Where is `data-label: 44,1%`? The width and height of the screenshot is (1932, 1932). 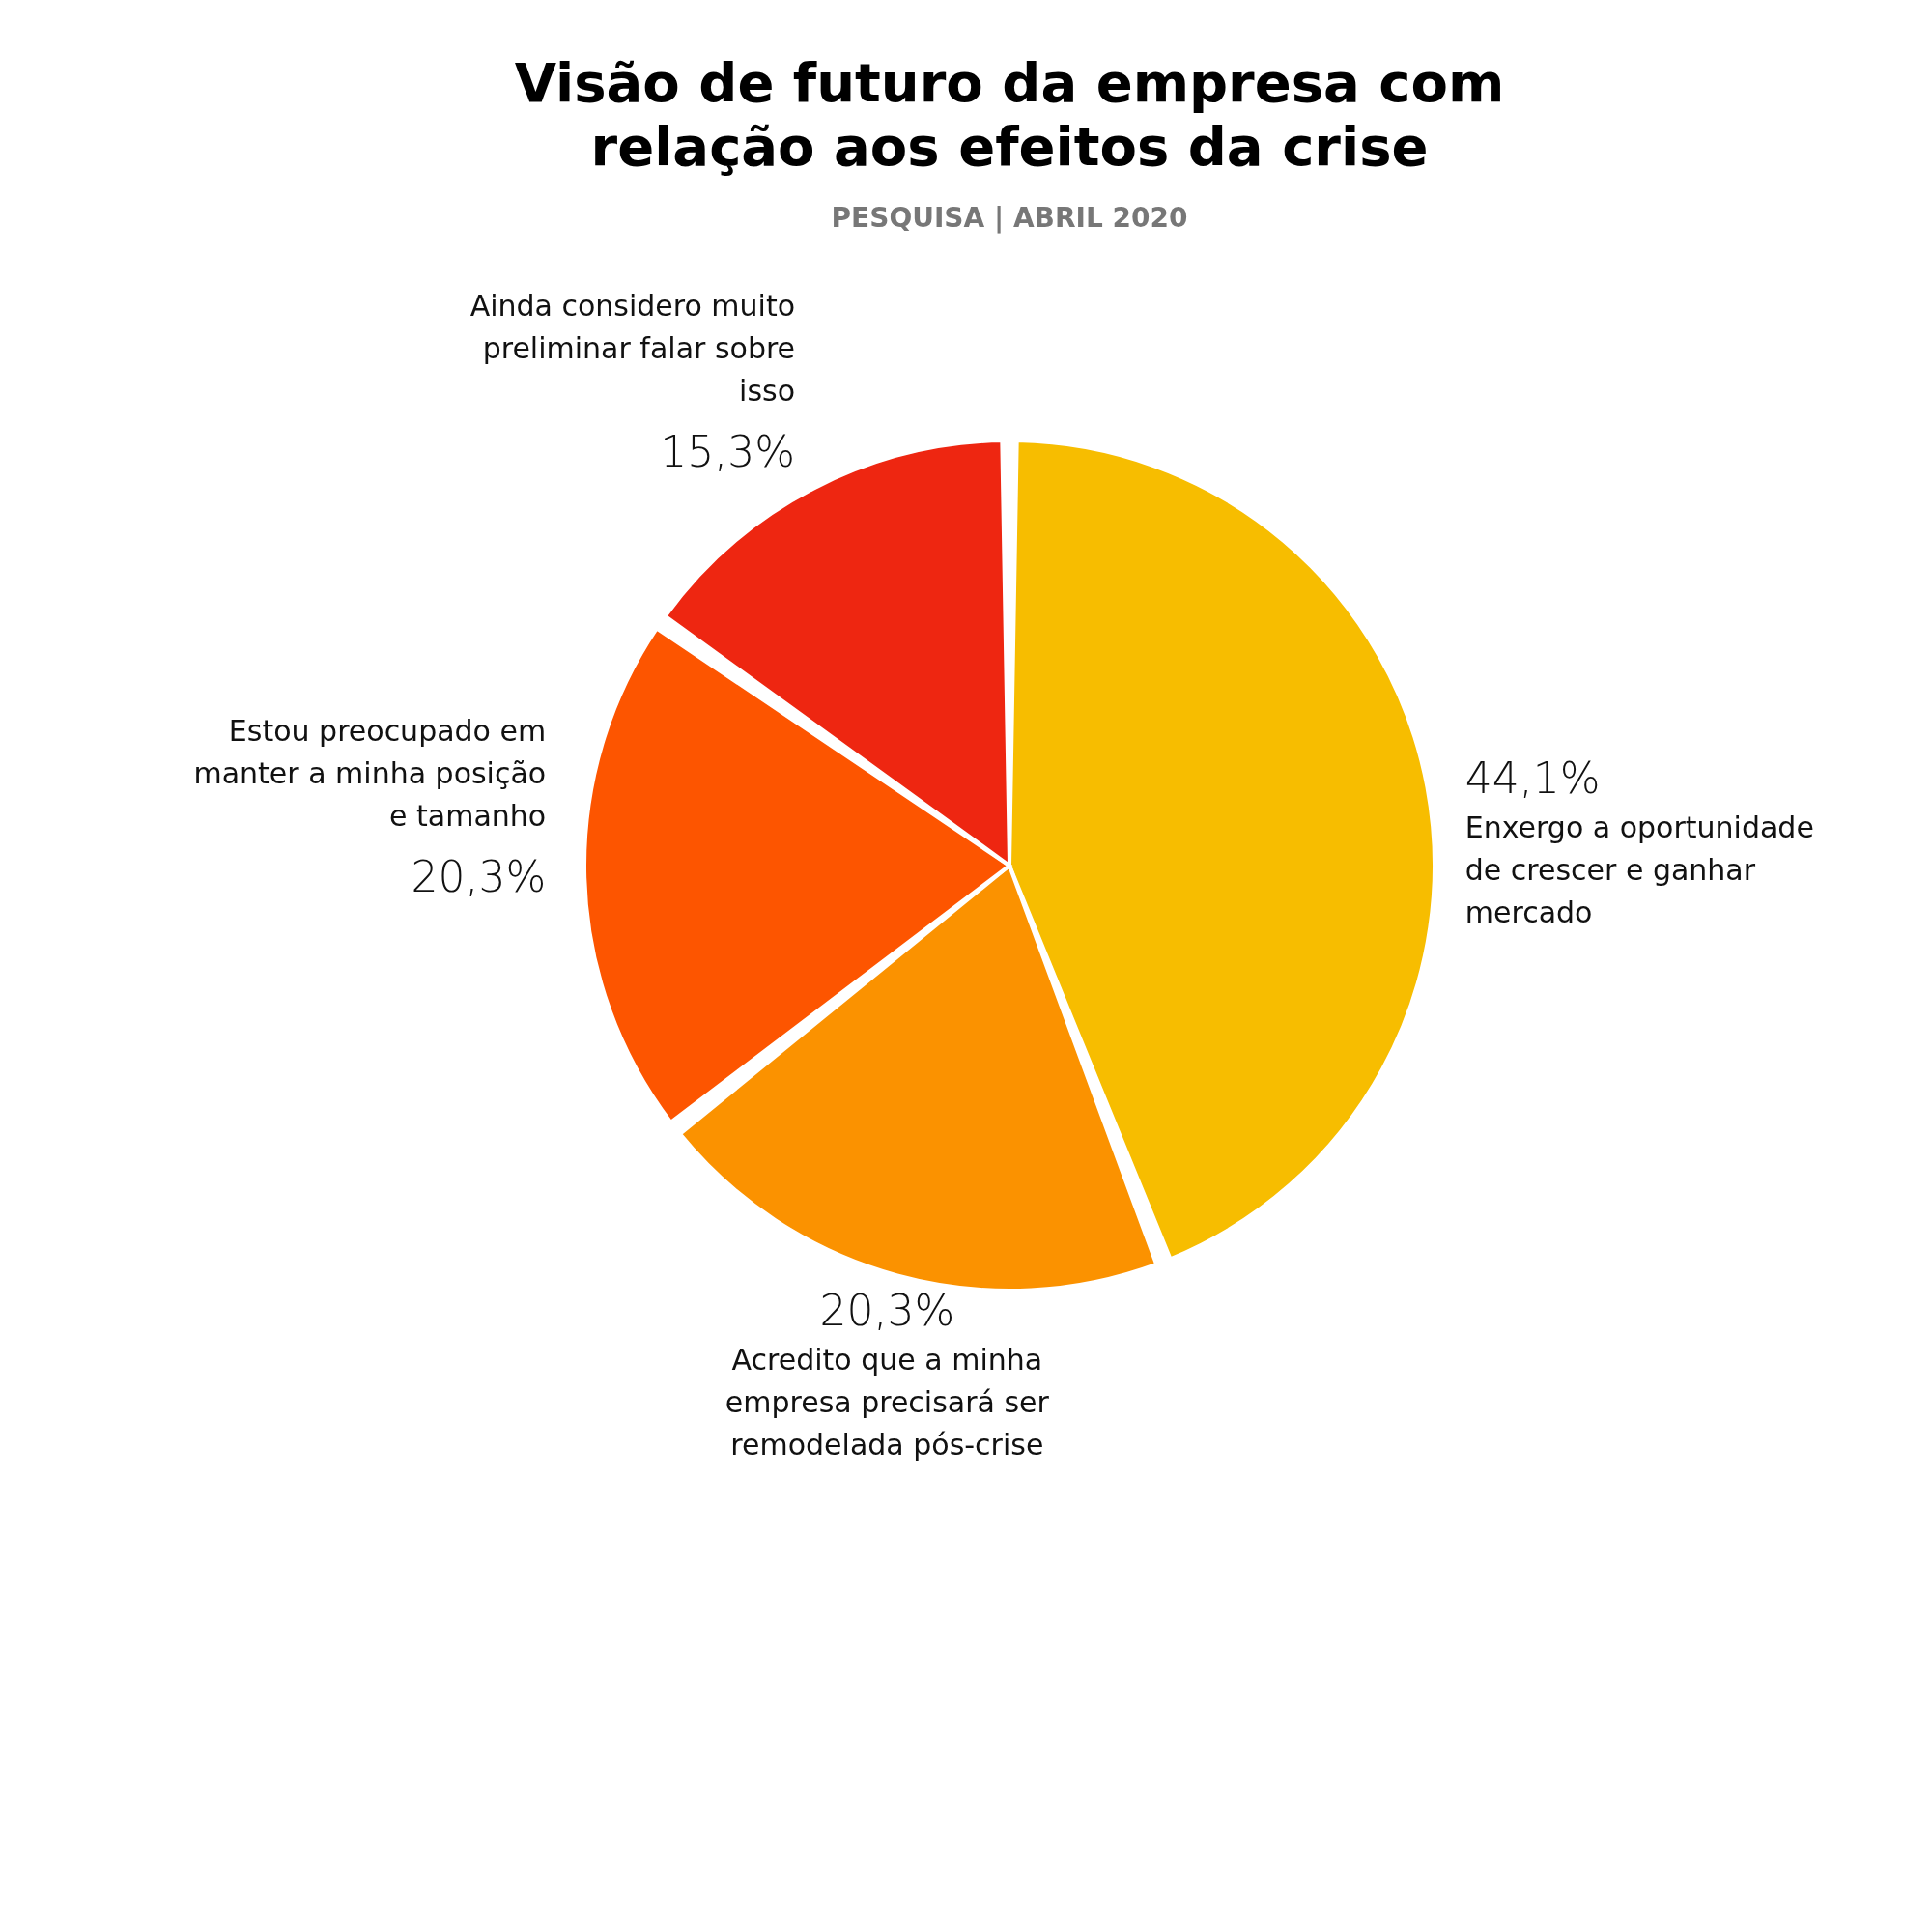
data-label: 44,1% is located at coordinates (1532, 778).